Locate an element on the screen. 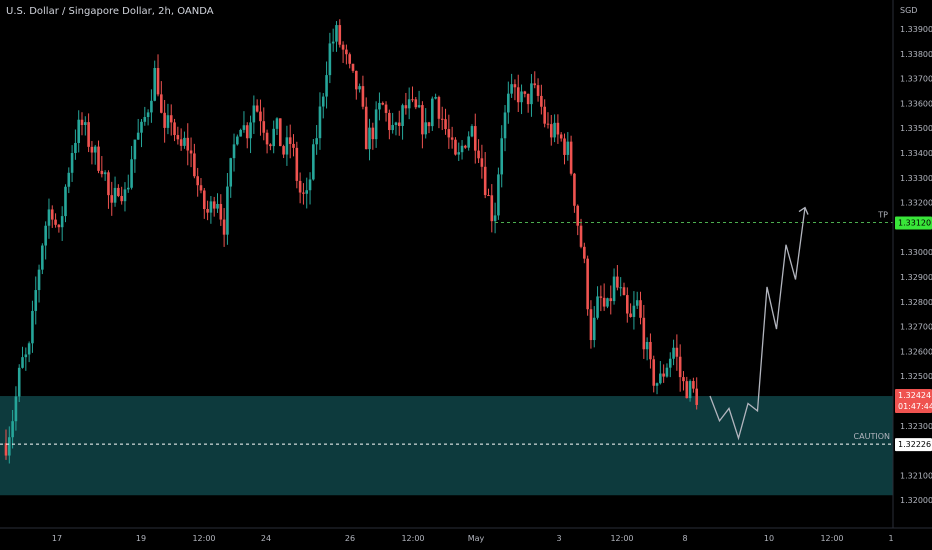 The image size is (932, 550). caution-price-badge is located at coordinates (913, 445).